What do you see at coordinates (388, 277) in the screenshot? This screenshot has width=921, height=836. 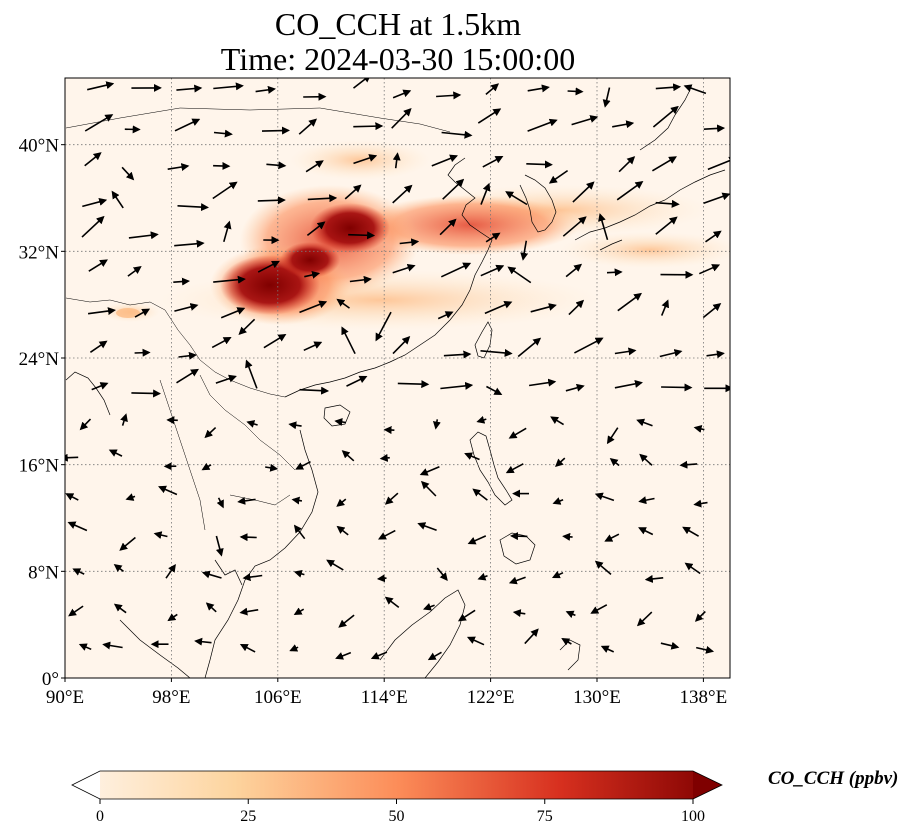 I see `china-coastline` at bounding box center [388, 277].